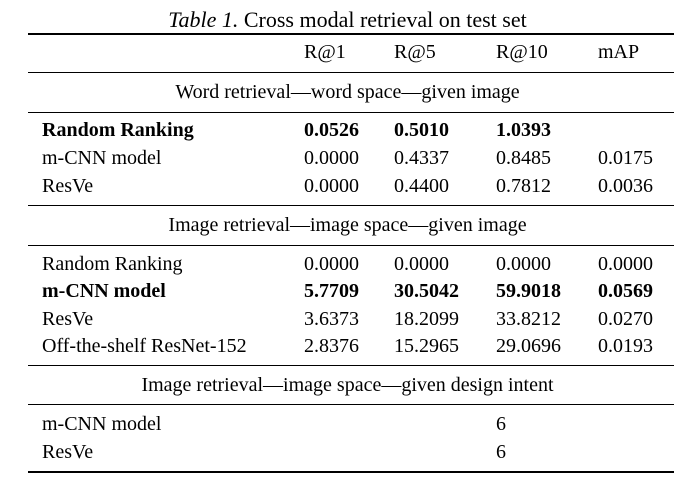 This screenshot has height=489, width=695. I want to click on header-r10: R@10, so click(522, 52).